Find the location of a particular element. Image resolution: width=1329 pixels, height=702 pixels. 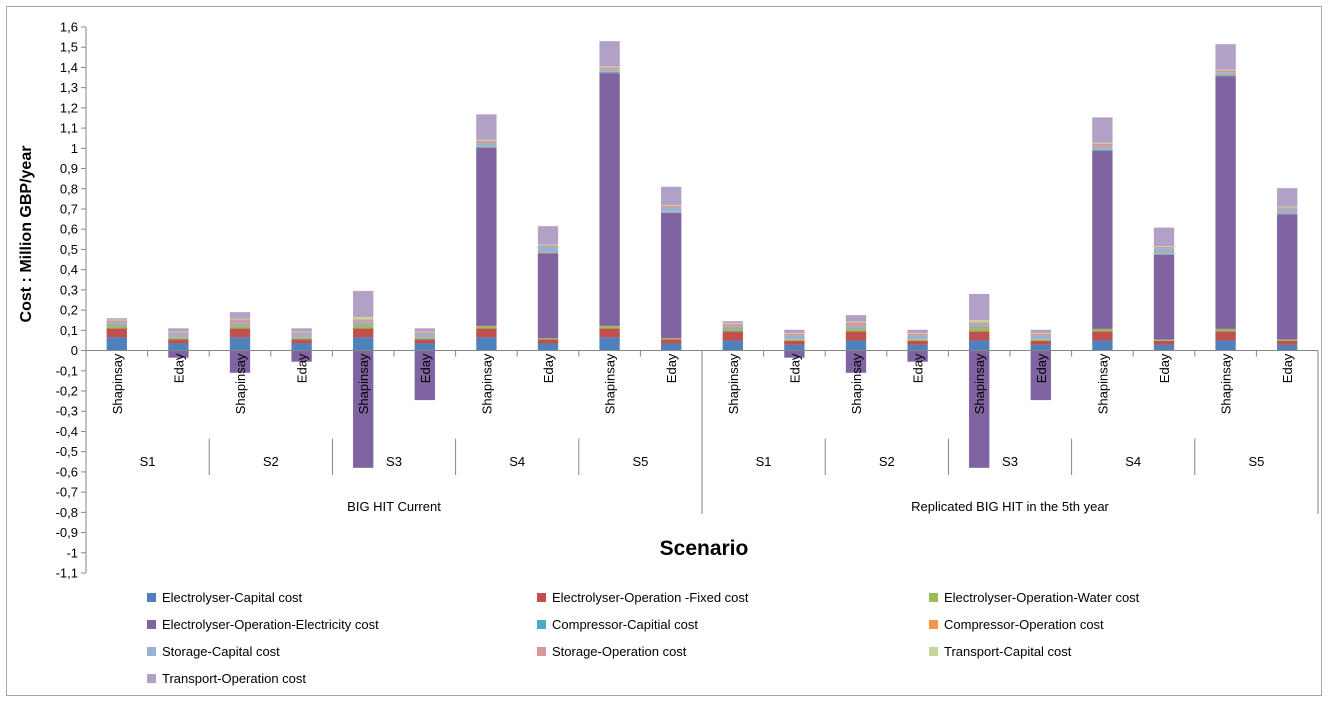

legend-label: Storage-Operation cost is located at coordinates (619, 651).